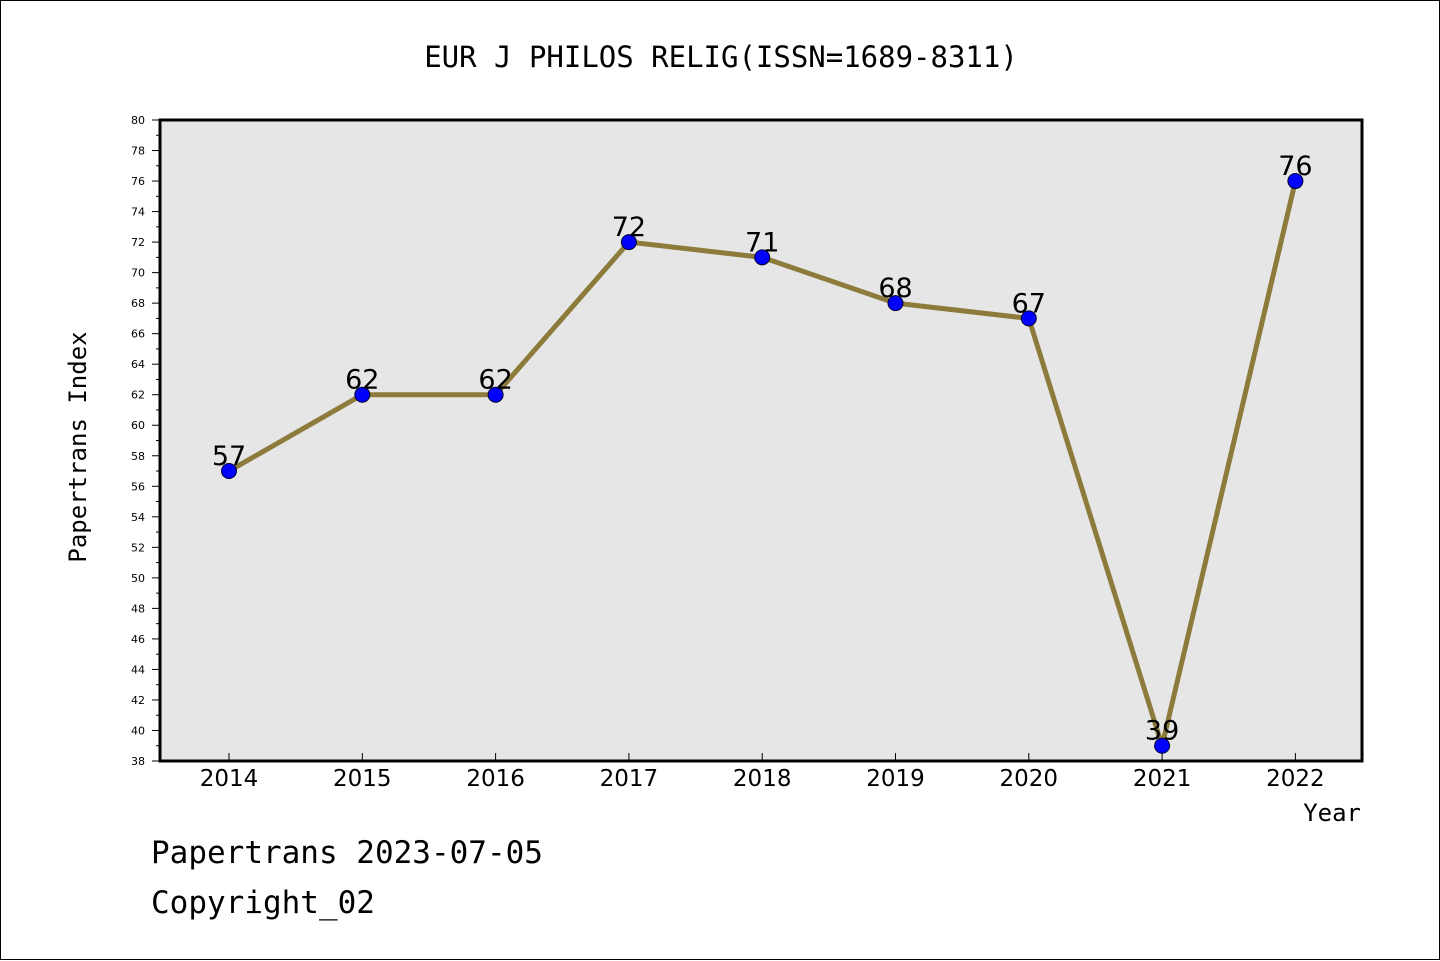  What do you see at coordinates (629, 227) in the screenshot?
I see `data-label: 72` at bounding box center [629, 227].